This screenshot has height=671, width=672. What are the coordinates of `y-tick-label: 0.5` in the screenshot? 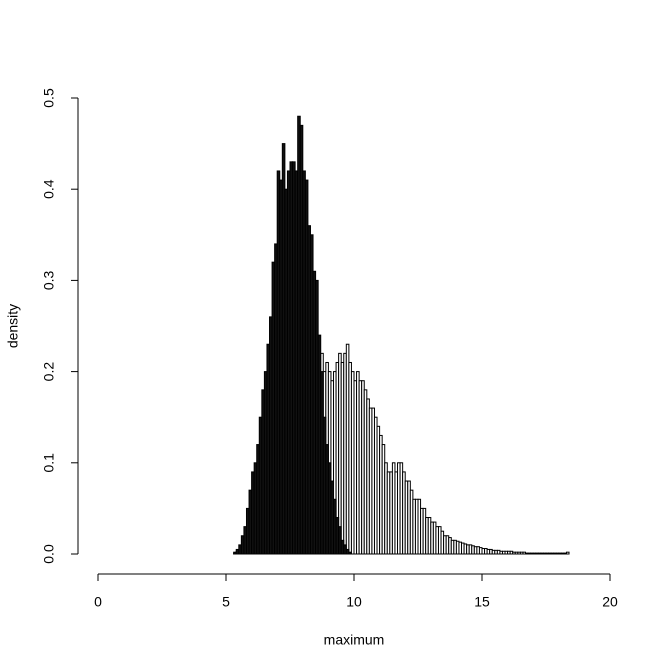 It's located at (49, 98).